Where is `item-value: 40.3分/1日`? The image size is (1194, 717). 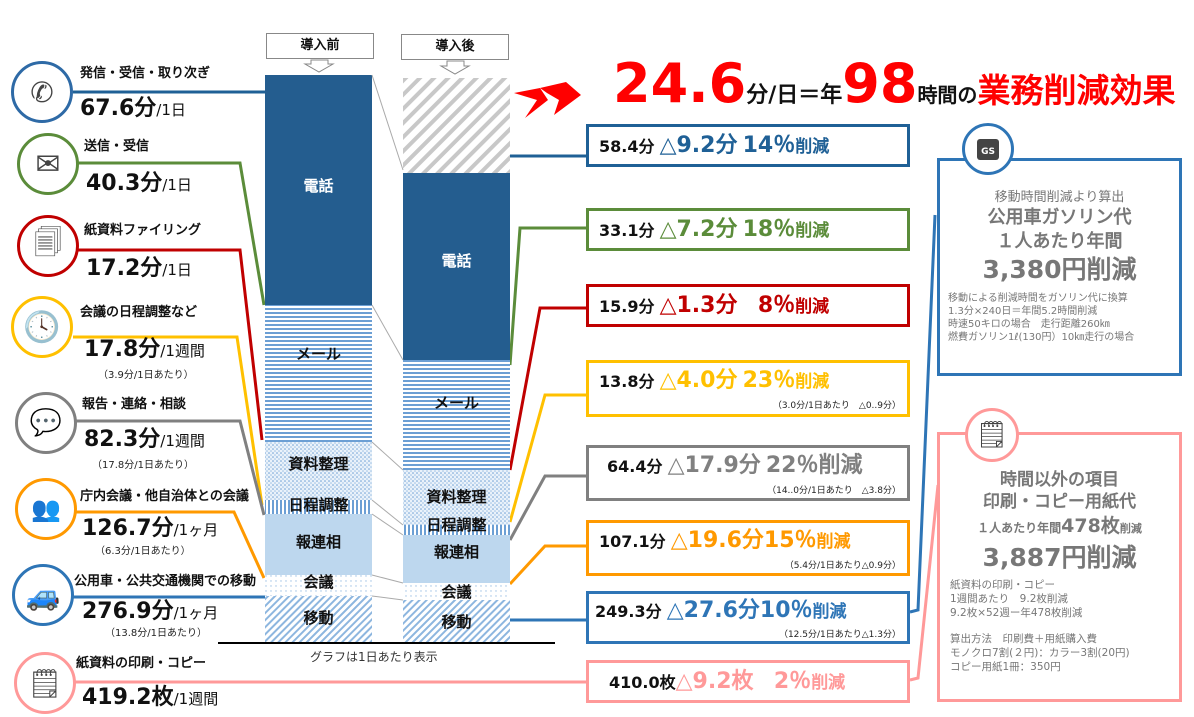 item-value: 40.3分/1日 is located at coordinates (139, 183).